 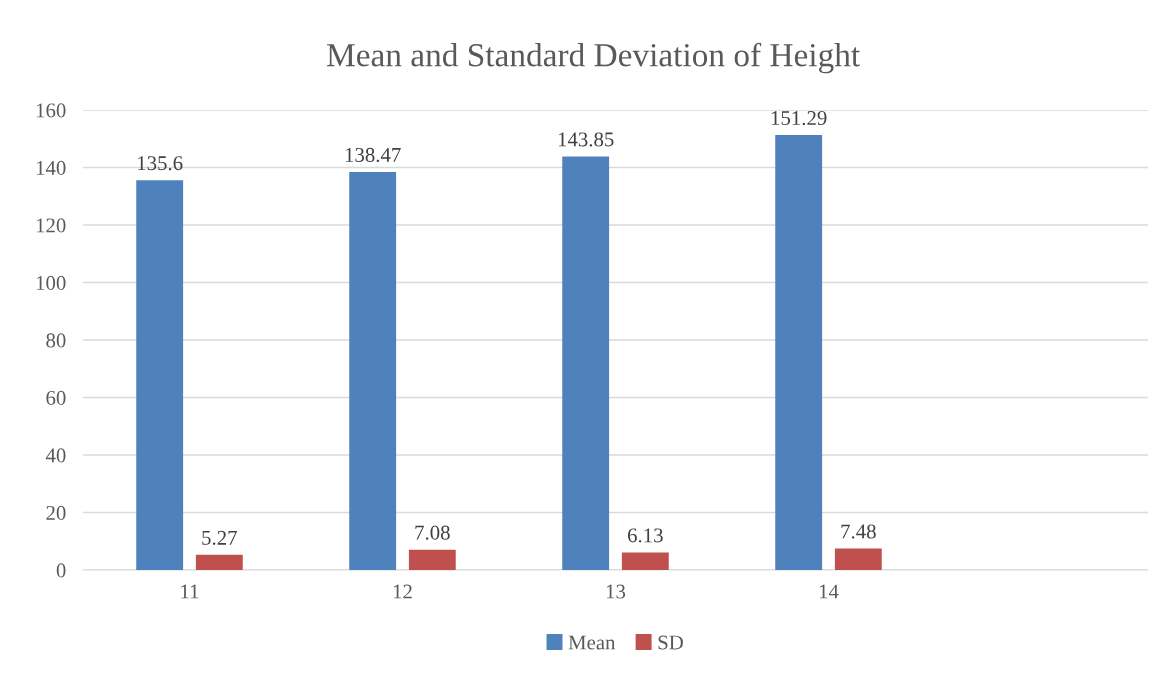 What do you see at coordinates (645, 535) in the screenshot?
I see `data-label: 6.13` at bounding box center [645, 535].